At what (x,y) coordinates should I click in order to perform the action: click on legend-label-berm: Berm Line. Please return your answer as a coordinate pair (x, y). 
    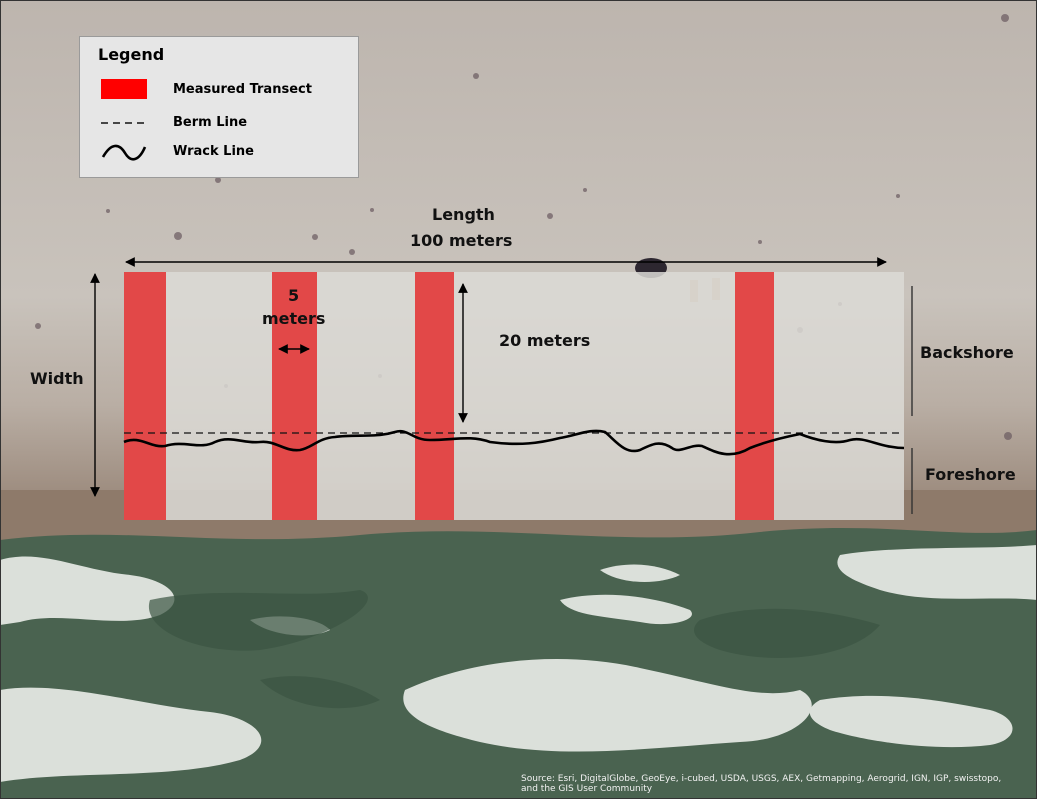
    Looking at the image, I should click on (210, 122).